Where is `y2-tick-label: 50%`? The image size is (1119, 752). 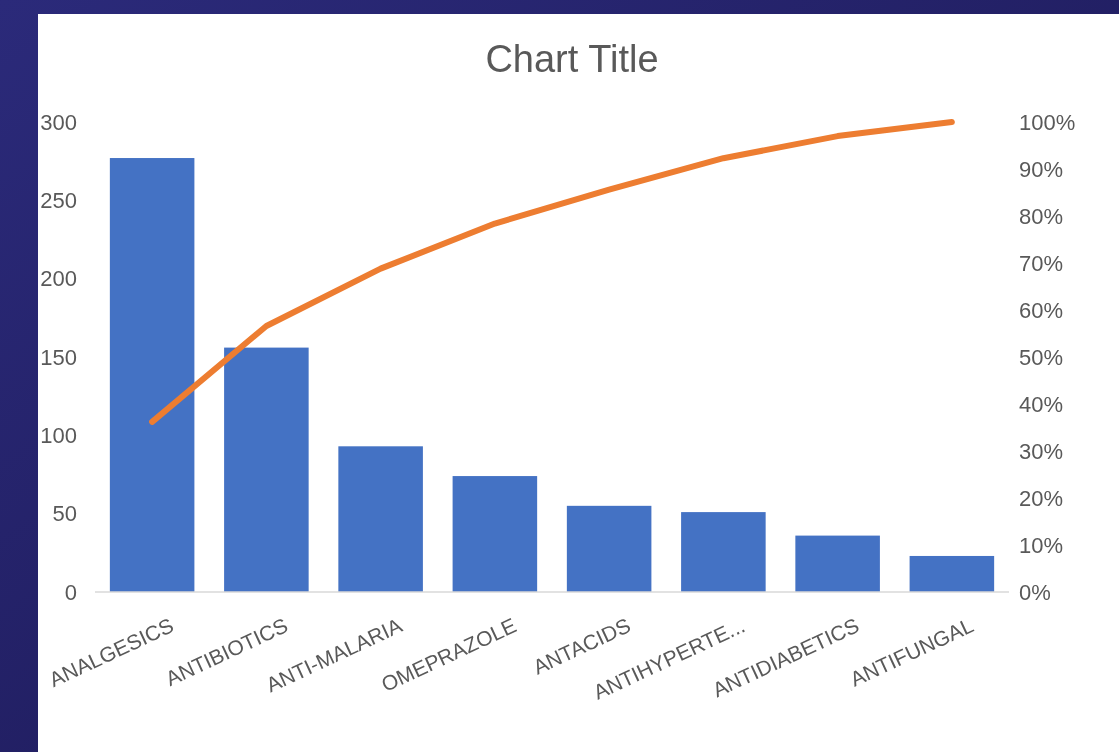
y2-tick-label: 50% is located at coordinates (1041, 357).